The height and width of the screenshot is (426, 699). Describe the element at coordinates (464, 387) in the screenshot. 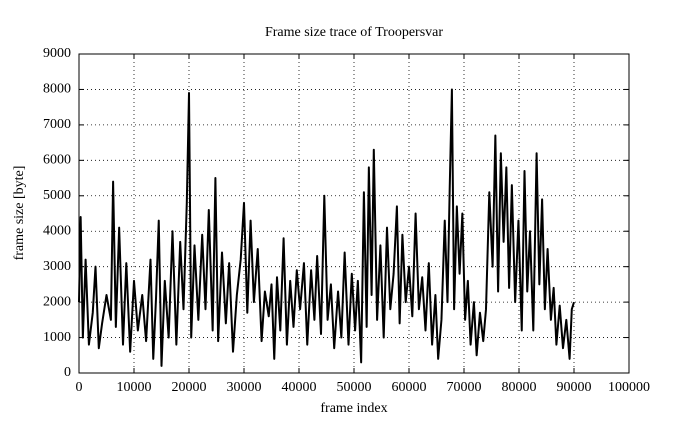

I see `x-tick-label: 70000` at that location.